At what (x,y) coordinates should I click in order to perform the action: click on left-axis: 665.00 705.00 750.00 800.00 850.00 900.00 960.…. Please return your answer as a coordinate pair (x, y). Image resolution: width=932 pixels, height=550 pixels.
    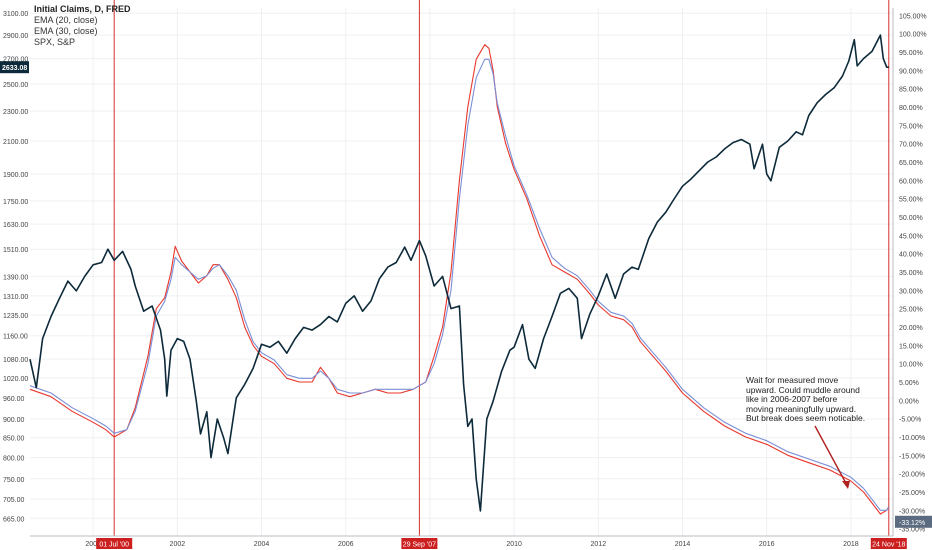
    Looking at the image, I should click on (14, 267).